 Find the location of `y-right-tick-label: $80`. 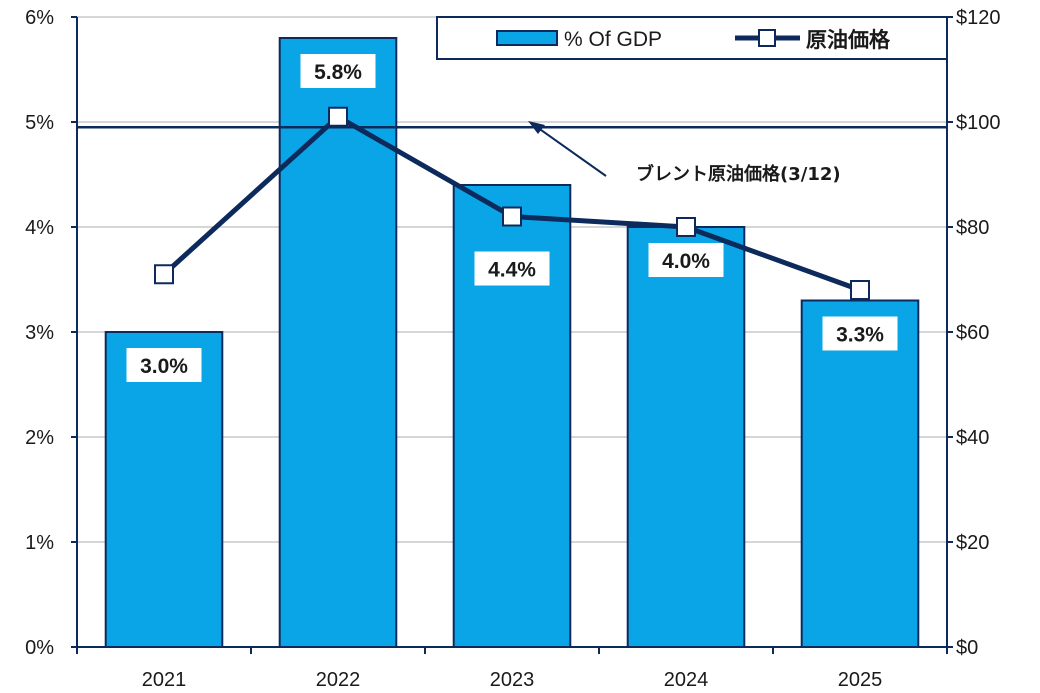

y-right-tick-label: $80 is located at coordinates (972, 228).